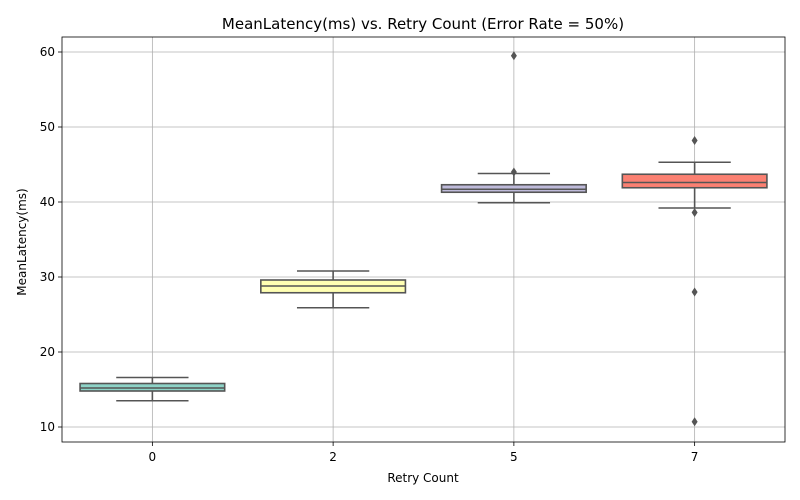 This screenshot has height=500, width=800. I want to click on y-tick-label: 30, so click(47, 277).